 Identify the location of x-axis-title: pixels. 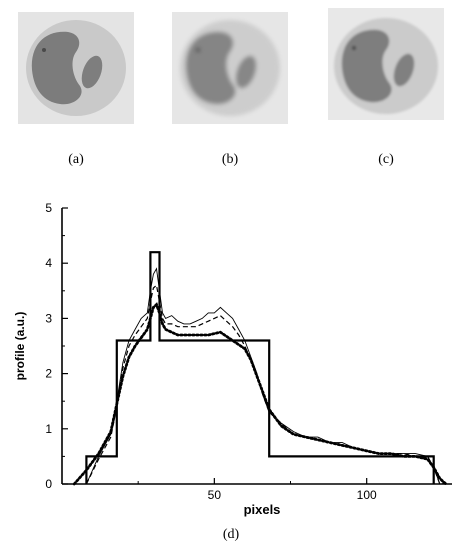
(262, 509).